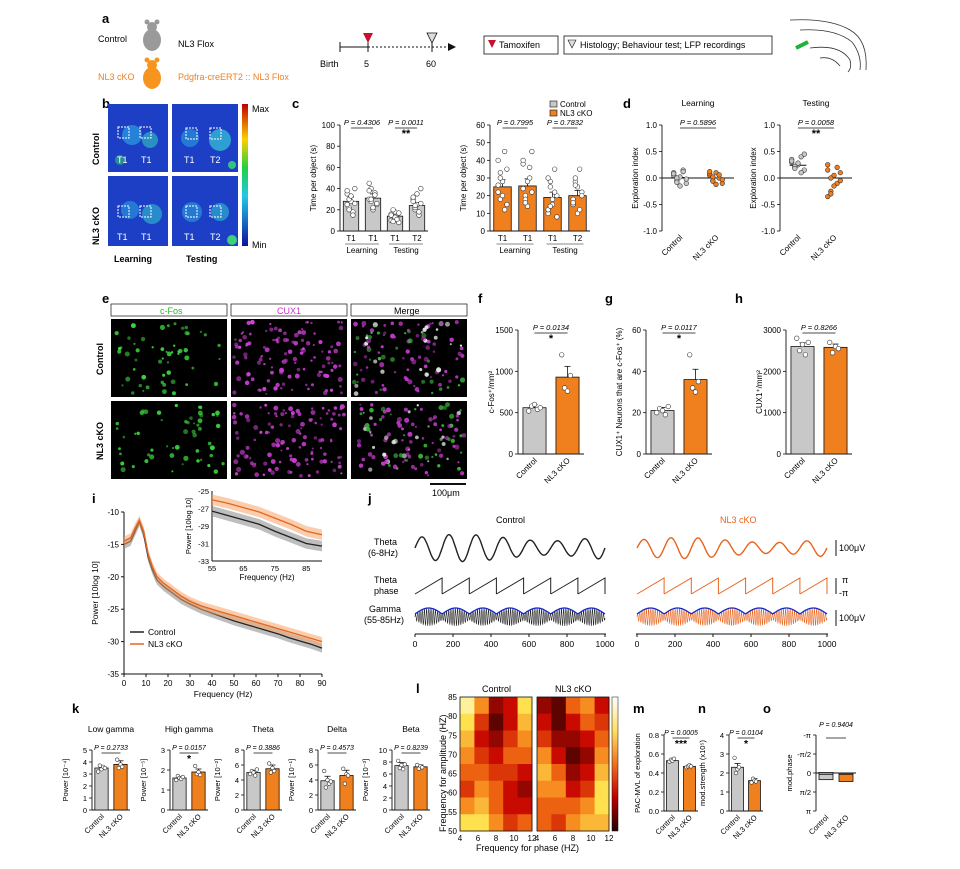  I want to click on x-tick-label: Control, so click(790, 245).